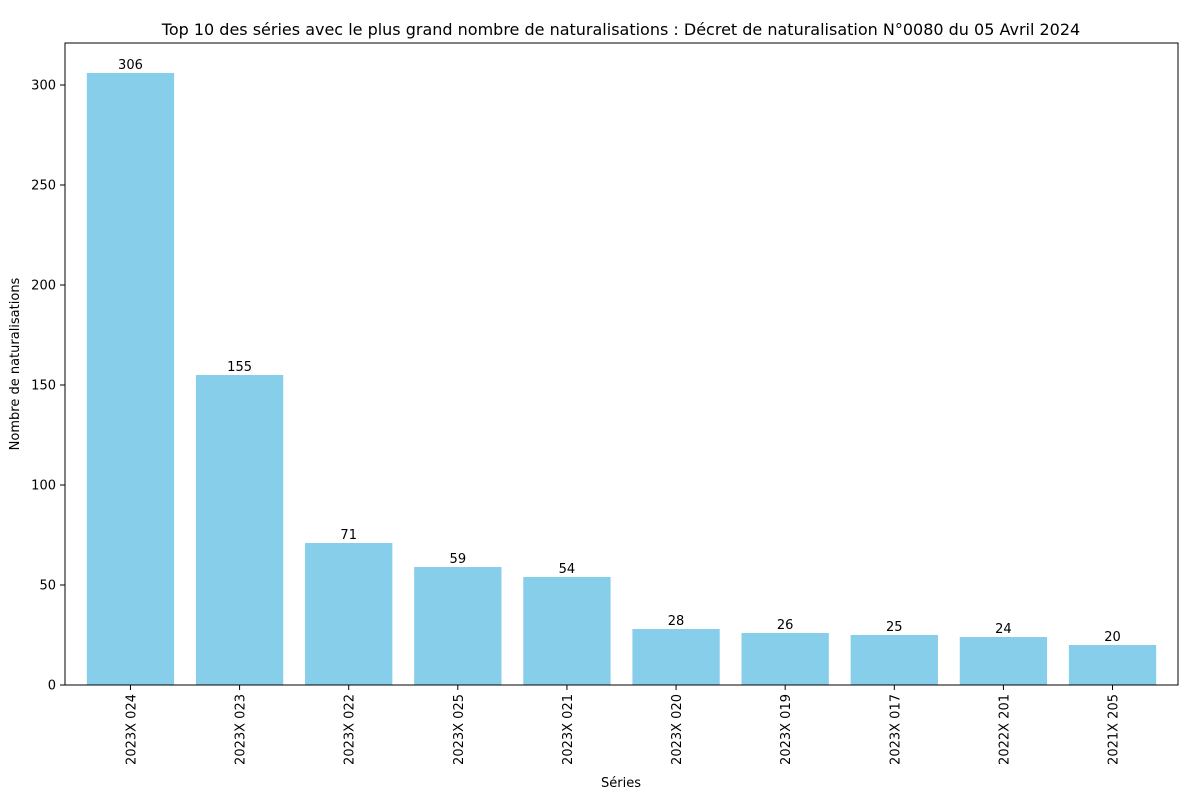  What do you see at coordinates (1112, 637) in the screenshot?
I see `bar-value-label: 20` at bounding box center [1112, 637].